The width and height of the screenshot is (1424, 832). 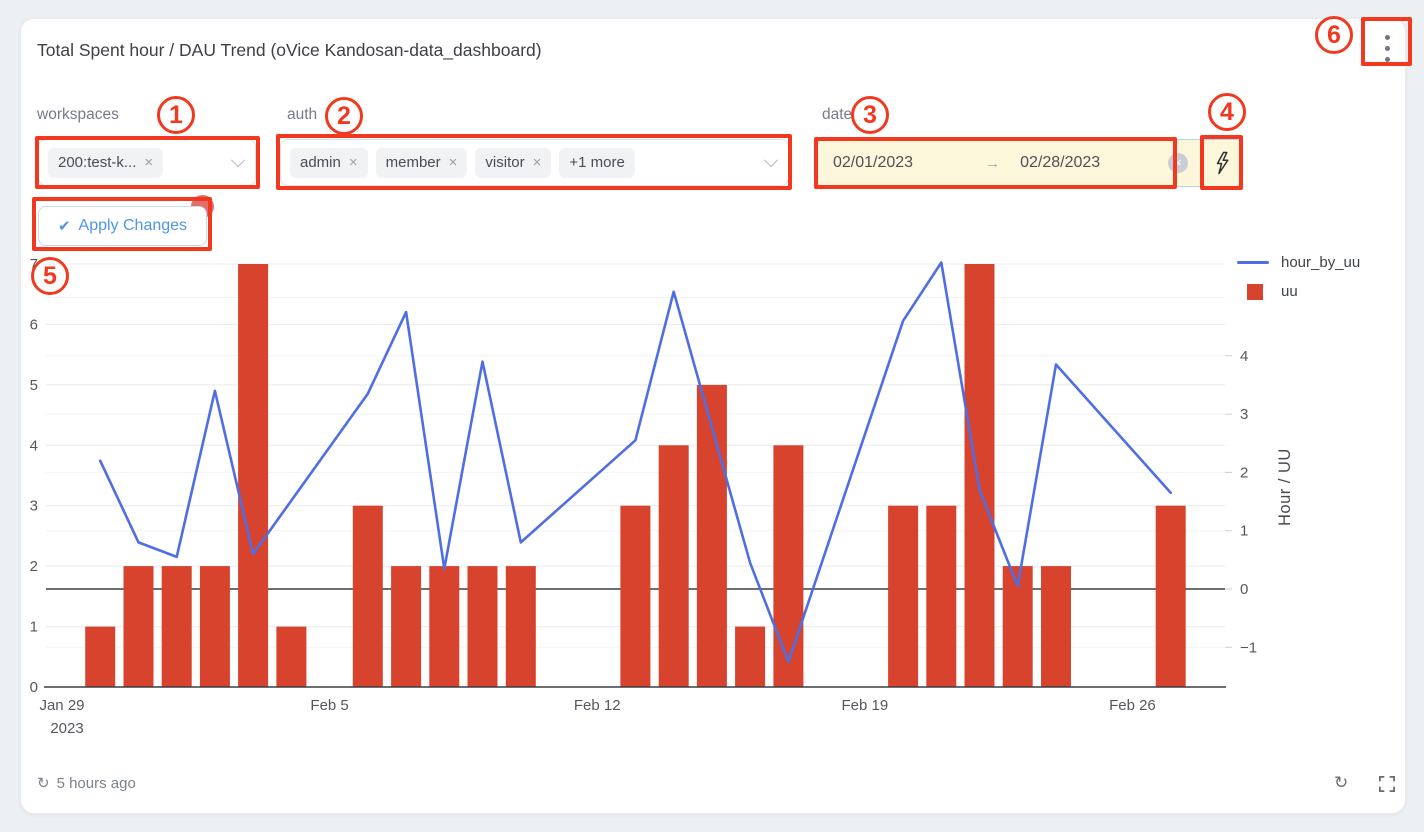 I want to click on auth-chip: visitor ×, so click(x=513, y=162).